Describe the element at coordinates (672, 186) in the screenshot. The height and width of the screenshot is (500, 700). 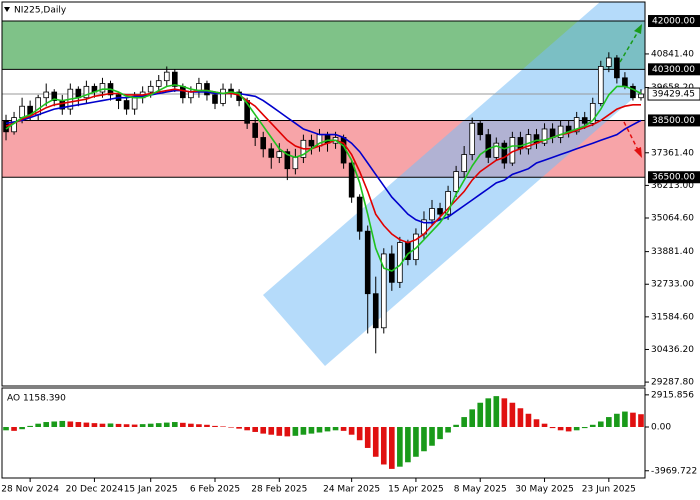
I see `y-tick-label: 36213.00` at that location.